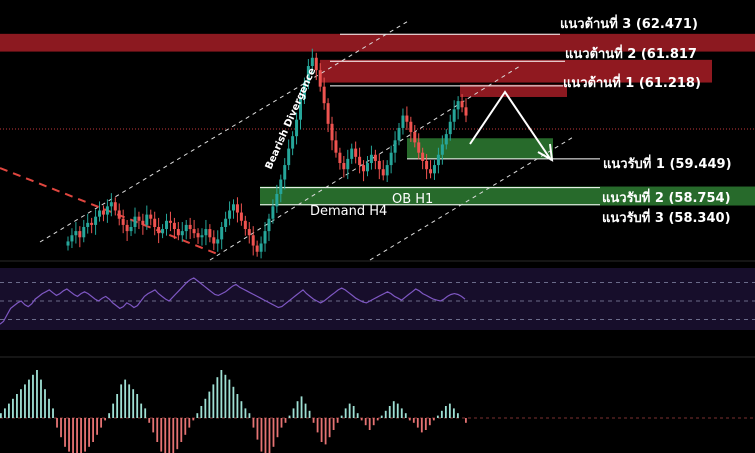 The height and width of the screenshot is (453, 755). I want to click on bearish-divergence-label: Bearish Divergence, so click(291, 118).